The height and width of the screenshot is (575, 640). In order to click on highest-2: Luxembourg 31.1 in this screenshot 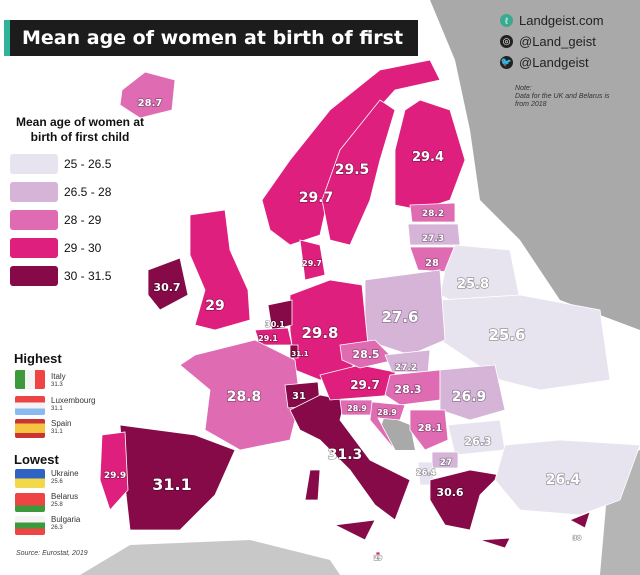, I will do `click(73, 404)`.